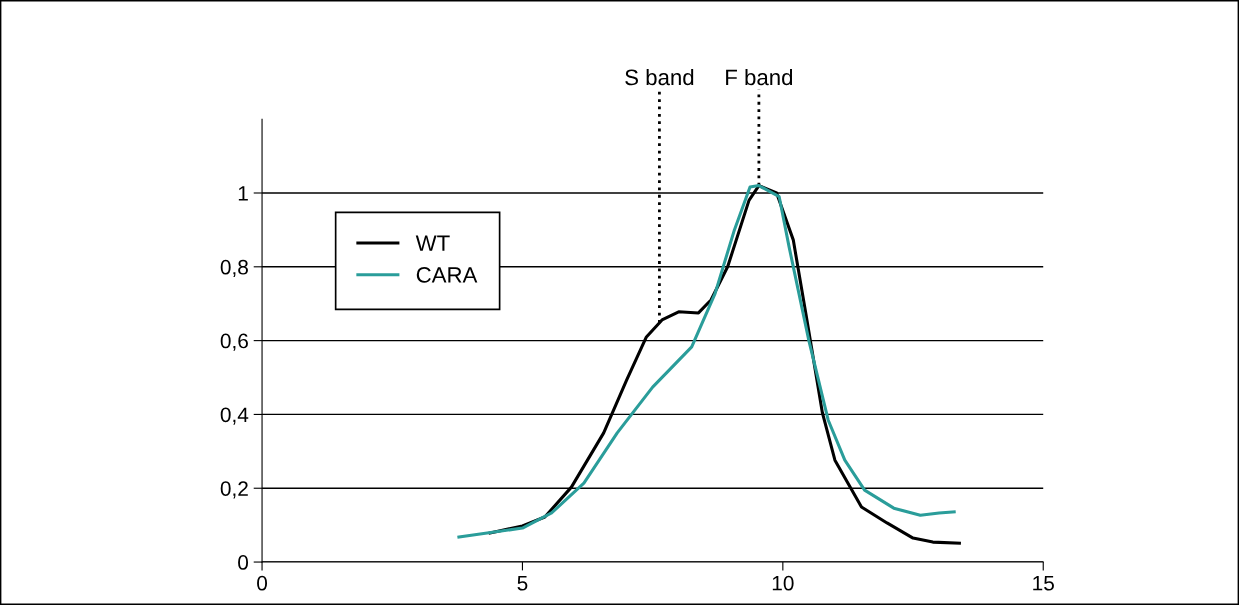  I want to click on y-tick-label: 0,8, so click(234, 268).